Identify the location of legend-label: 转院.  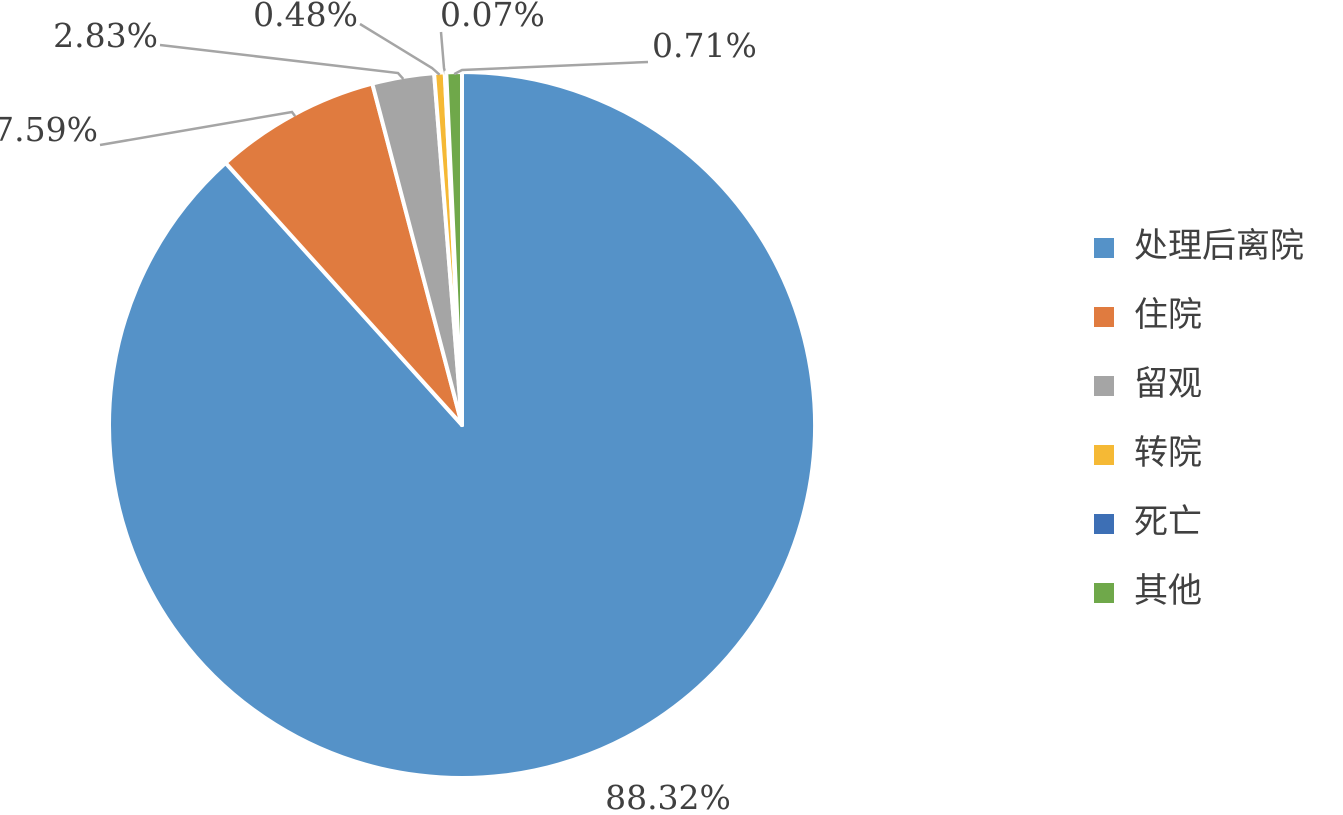
(1168, 453).